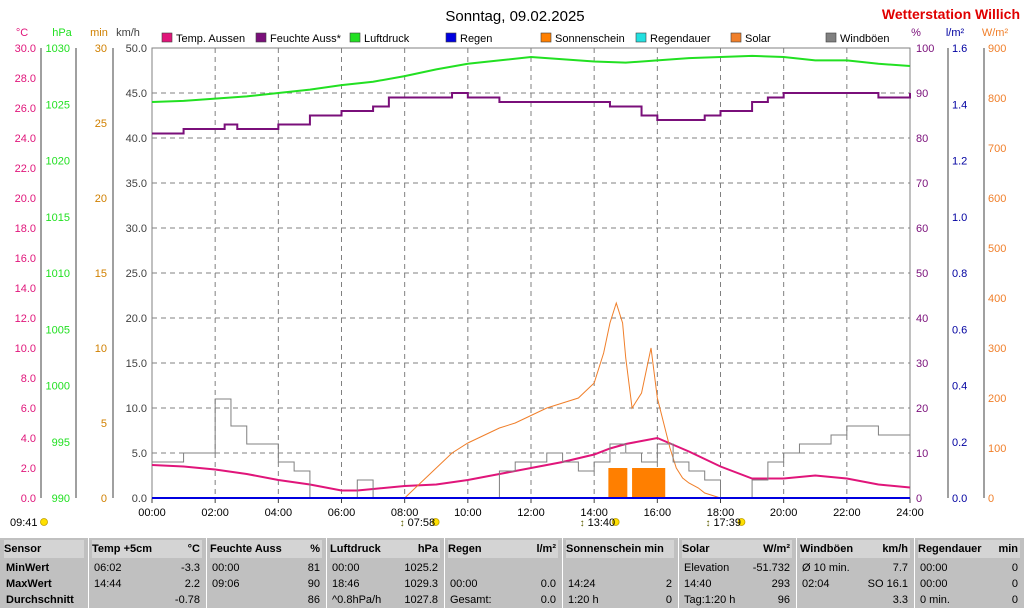  I want to click on stats-cell-value: 1027.8, so click(421, 600).